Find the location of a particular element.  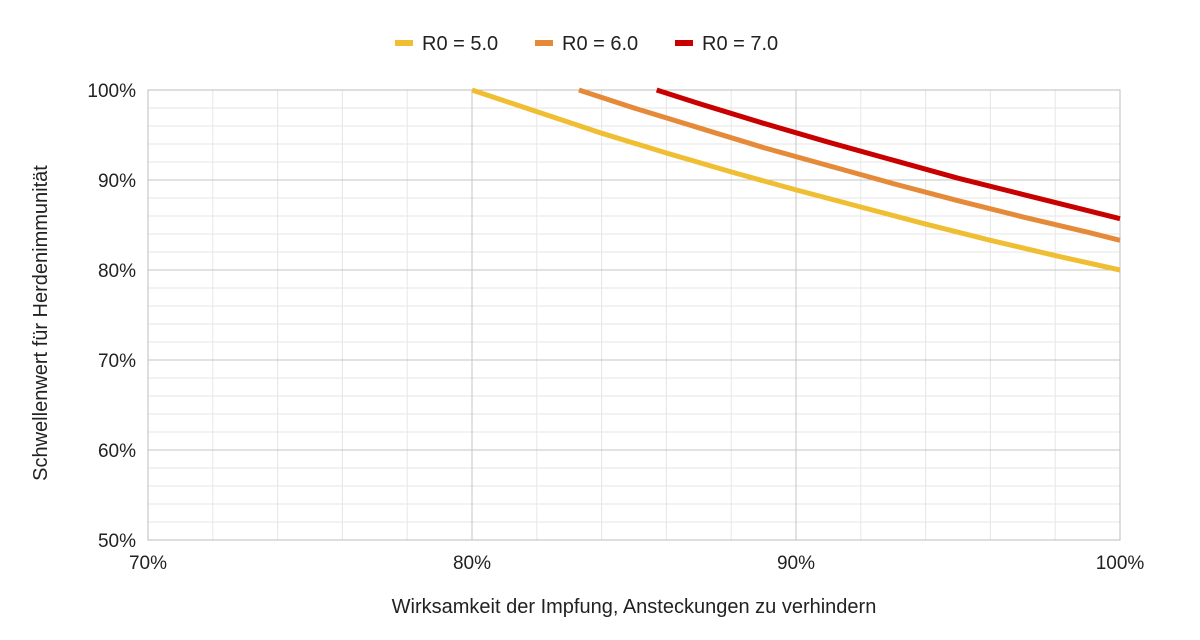

y-tick-label: 100% is located at coordinates (111, 91).